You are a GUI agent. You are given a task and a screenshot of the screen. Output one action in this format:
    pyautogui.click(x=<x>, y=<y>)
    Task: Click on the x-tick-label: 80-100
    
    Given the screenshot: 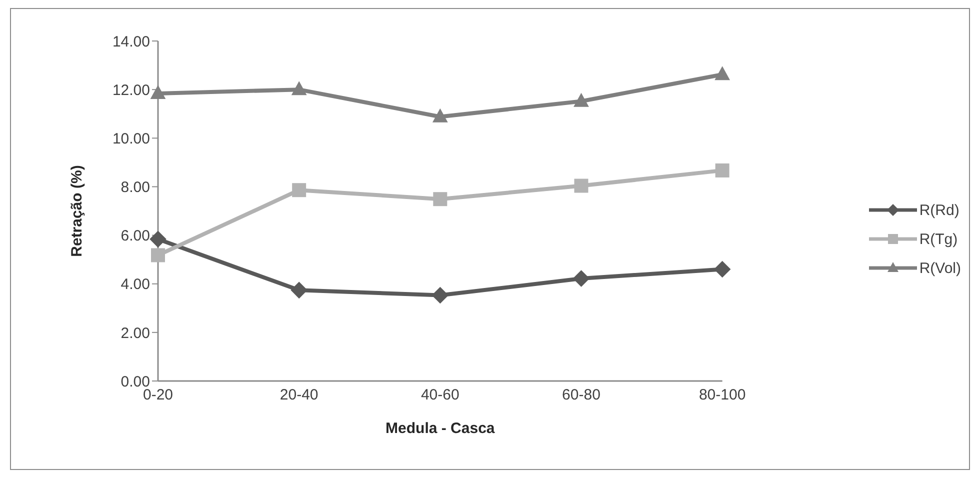 What is the action you would take?
    pyautogui.click(x=722, y=395)
    